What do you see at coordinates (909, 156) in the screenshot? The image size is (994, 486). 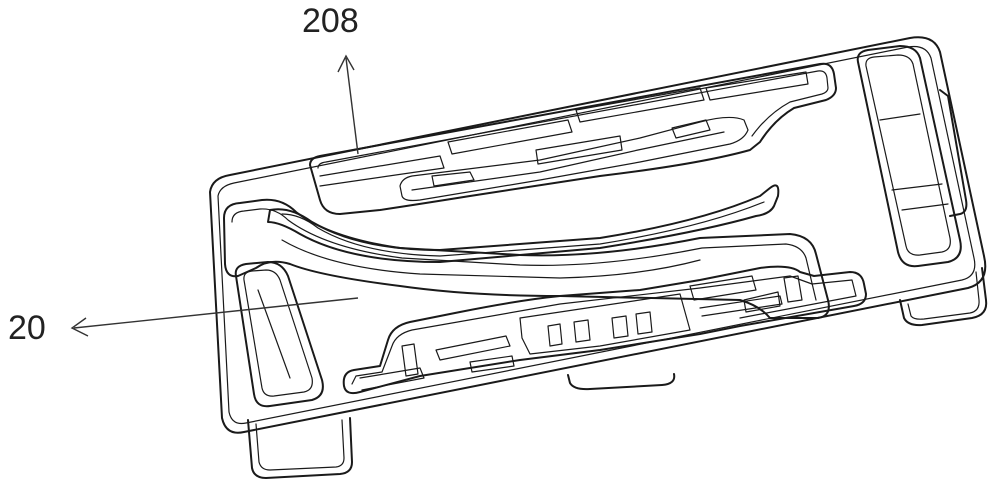 I see `right-slot` at bounding box center [909, 156].